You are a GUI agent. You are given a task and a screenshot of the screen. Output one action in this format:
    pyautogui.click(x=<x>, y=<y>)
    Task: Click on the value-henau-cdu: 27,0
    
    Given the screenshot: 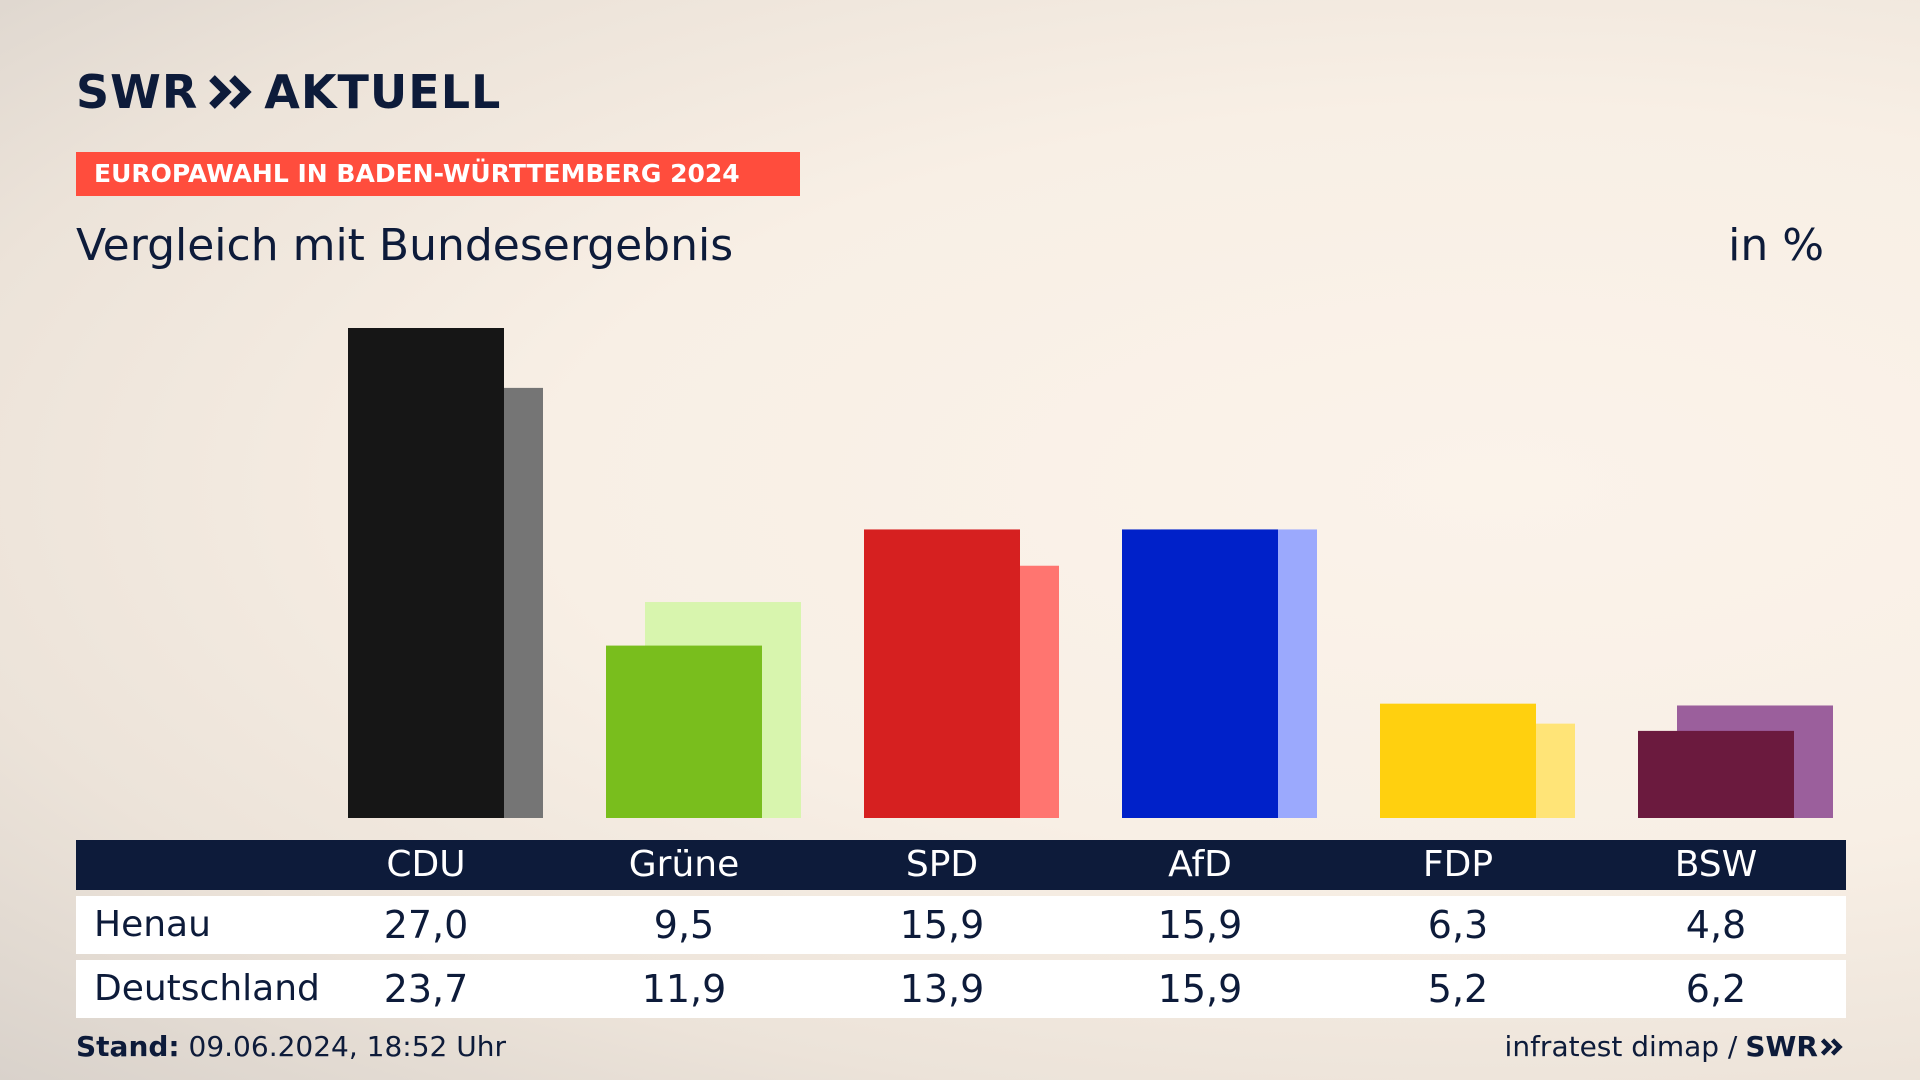 What is the action you would take?
    pyautogui.click(x=426, y=925)
    